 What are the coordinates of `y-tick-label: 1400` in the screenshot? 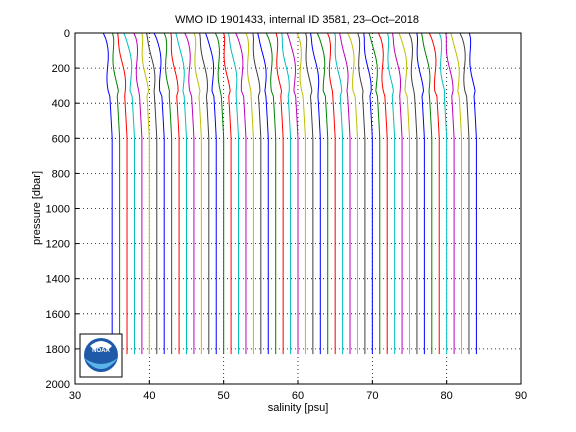 It's located at (58, 280).